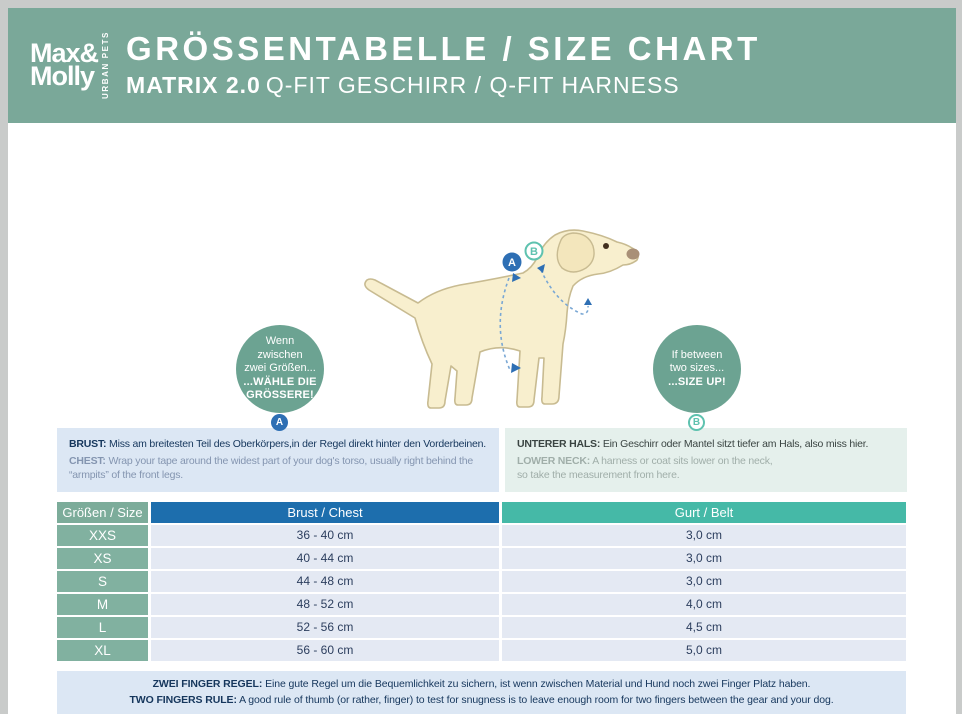  What do you see at coordinates (443, 49) in the screenshot?
I see `page-title: GRÖSSENTABELLE / SIZE CHART` at bounding box center [443, 49].